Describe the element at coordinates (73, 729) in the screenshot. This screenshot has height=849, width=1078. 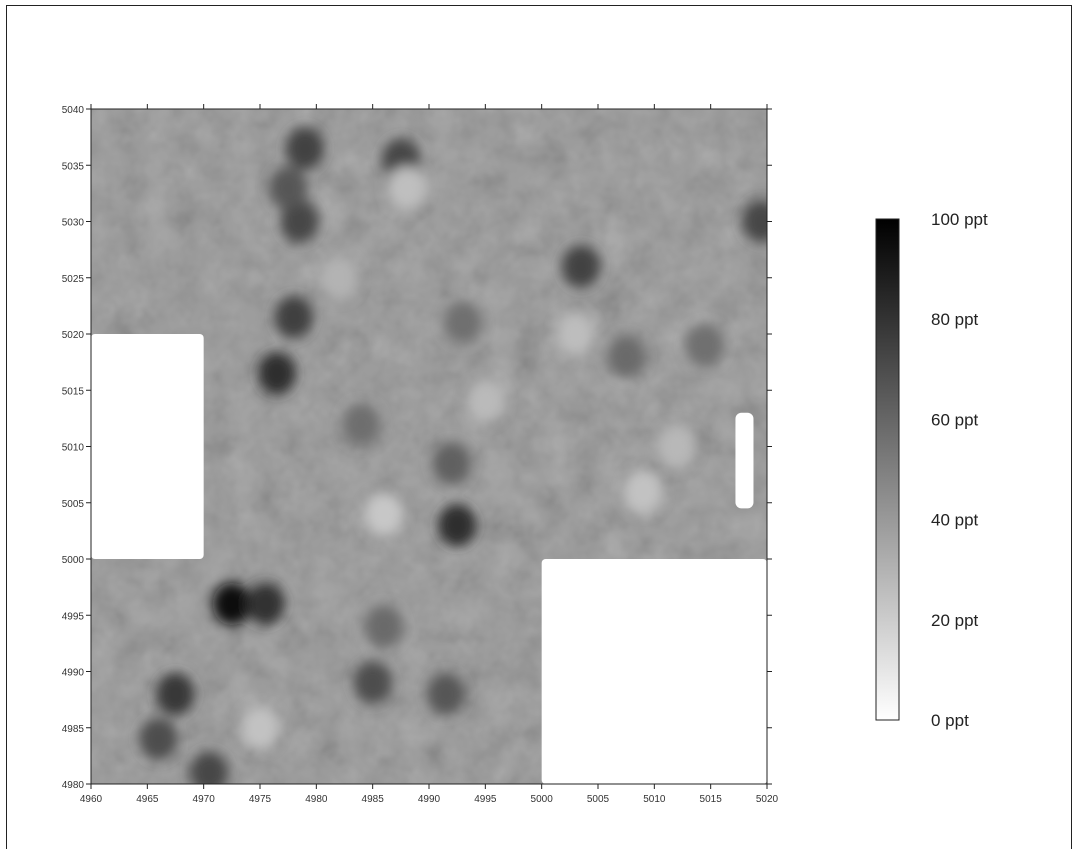
I see `y-tick-label: 4985` at that location.